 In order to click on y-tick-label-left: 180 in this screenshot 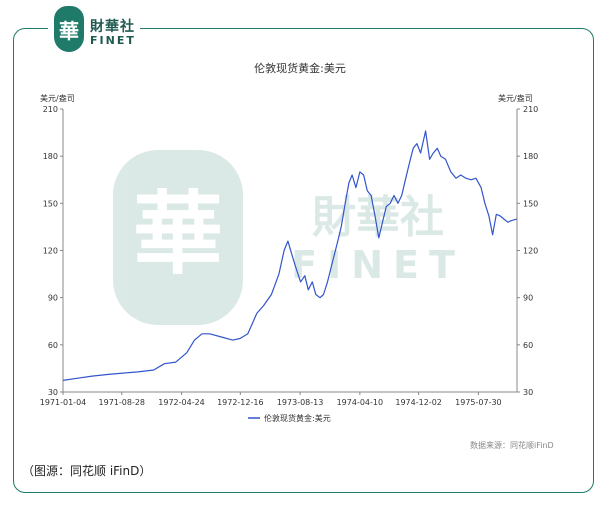, I will do `click(50, 156)`.